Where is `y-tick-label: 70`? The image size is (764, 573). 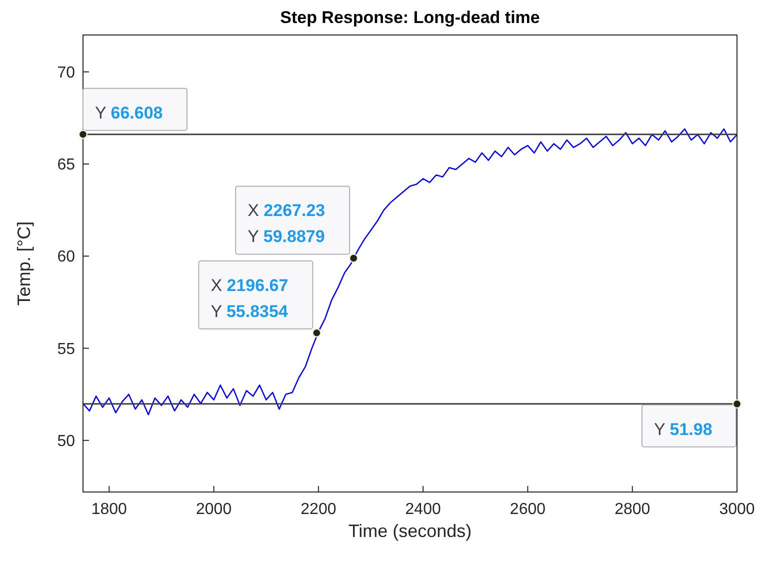
y-tick-label: 70 is located at coordinates (66, 73).